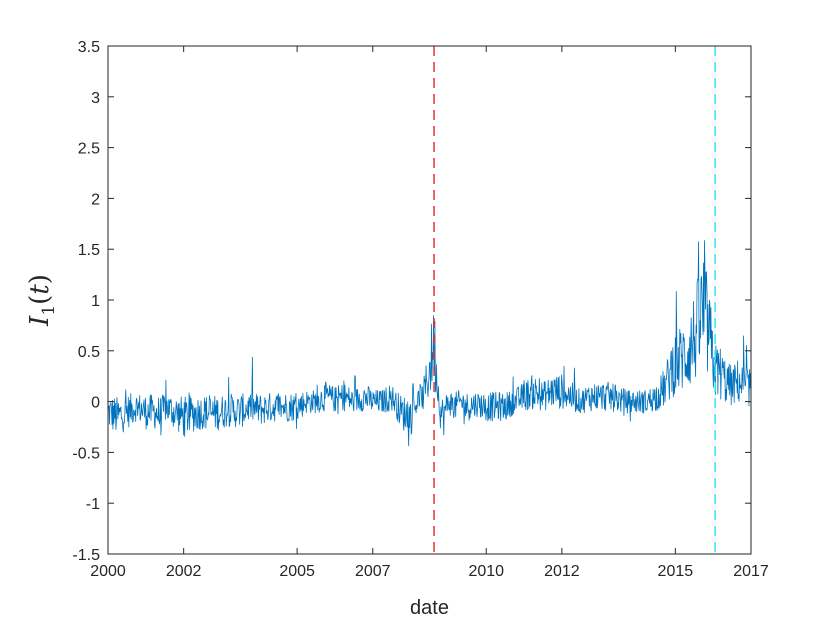  I want to click on y-axis-label: I1(t), so click(42, 300).